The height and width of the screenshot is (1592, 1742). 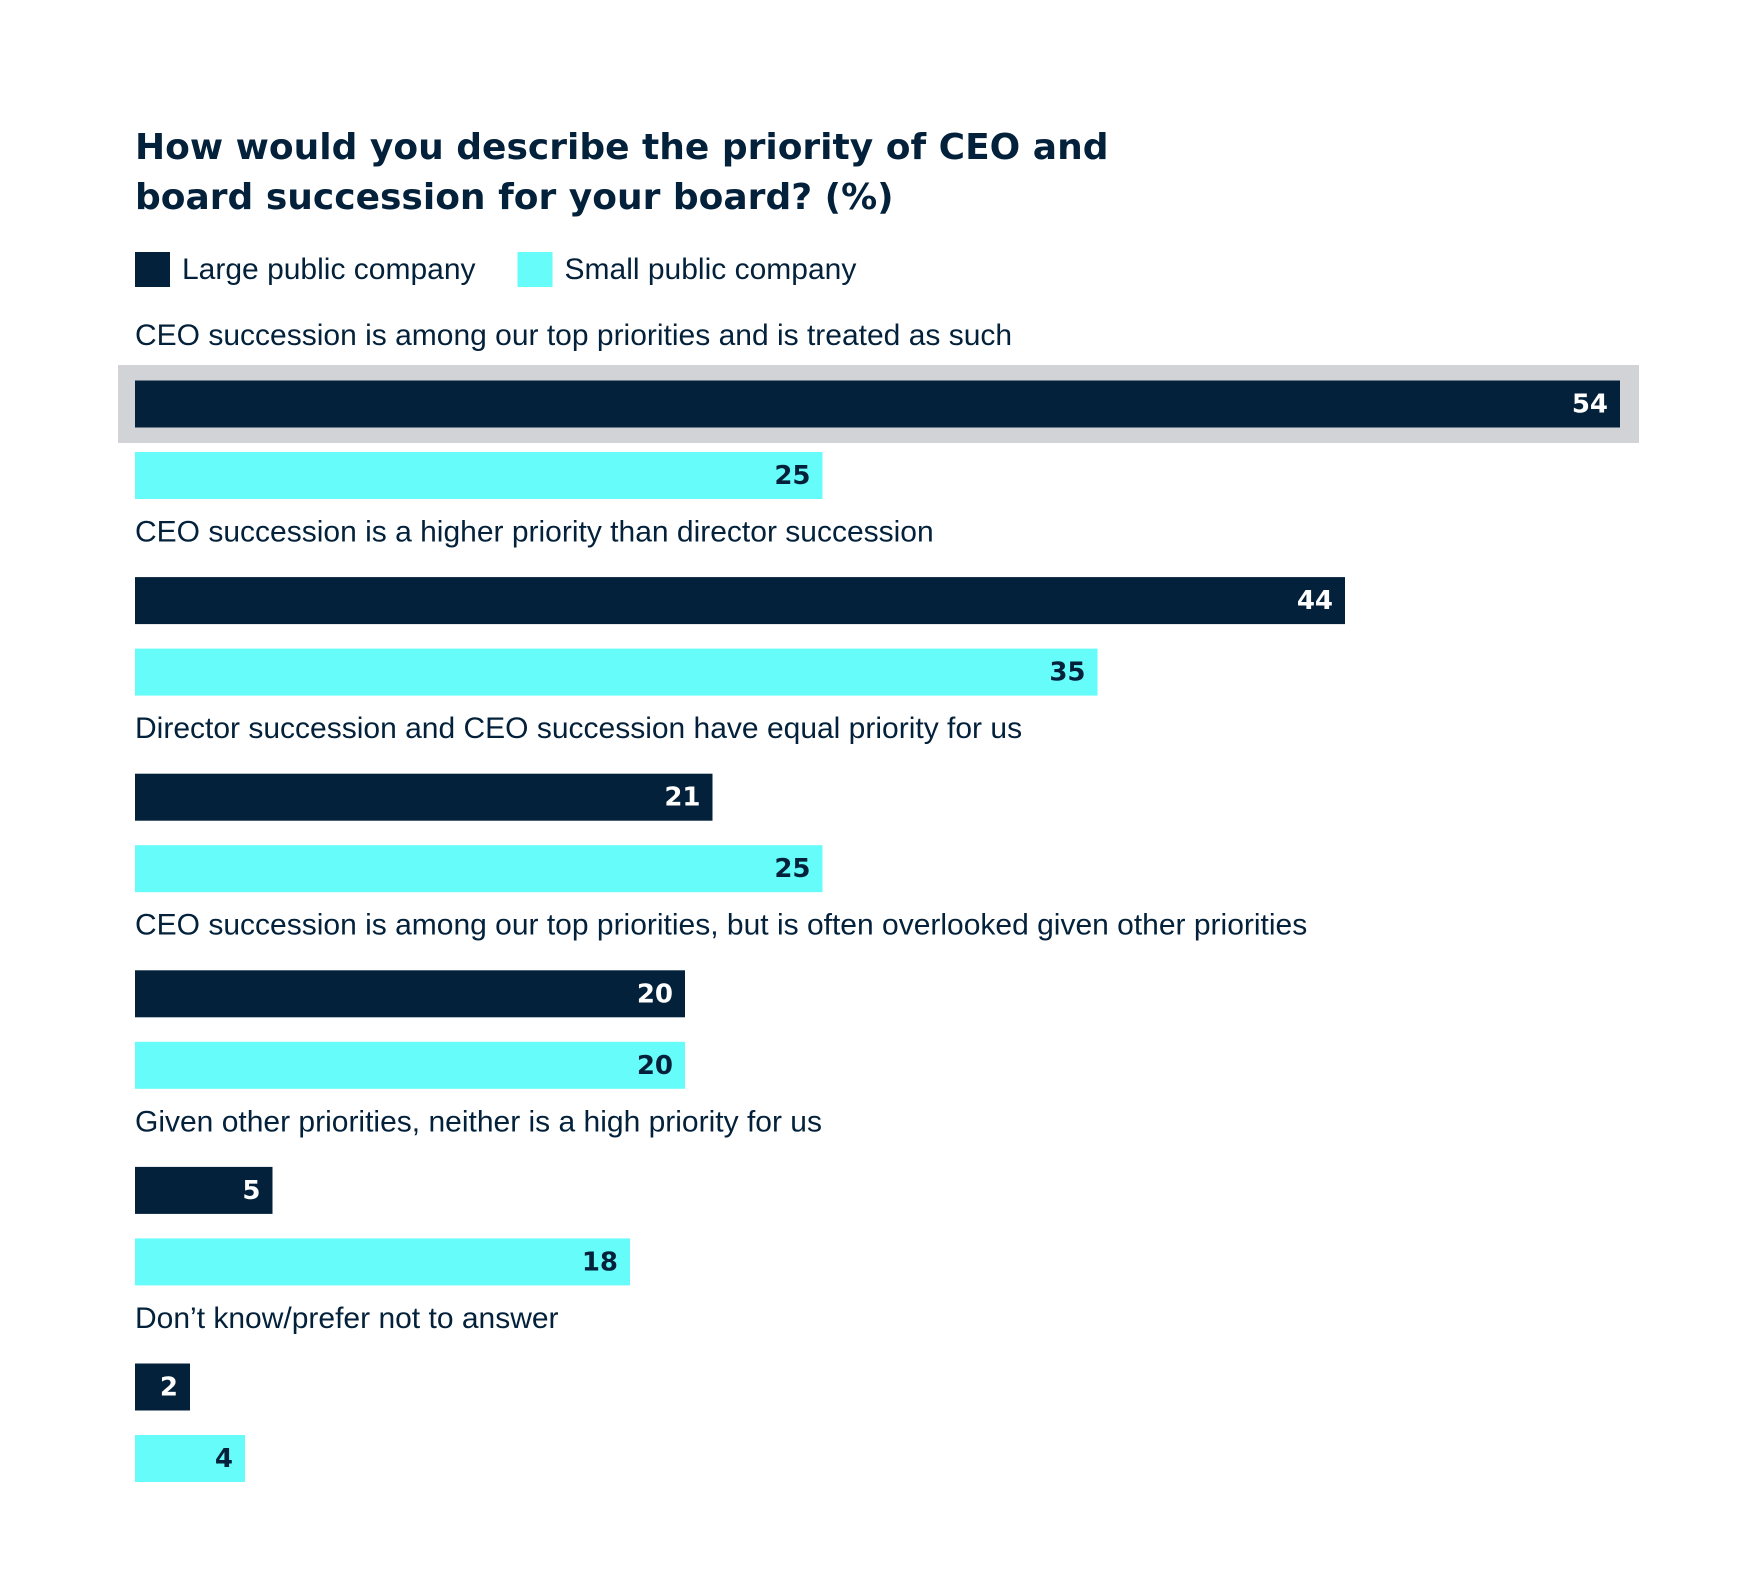 I want to click on value-label: 44, so click(x=1315, y=601).